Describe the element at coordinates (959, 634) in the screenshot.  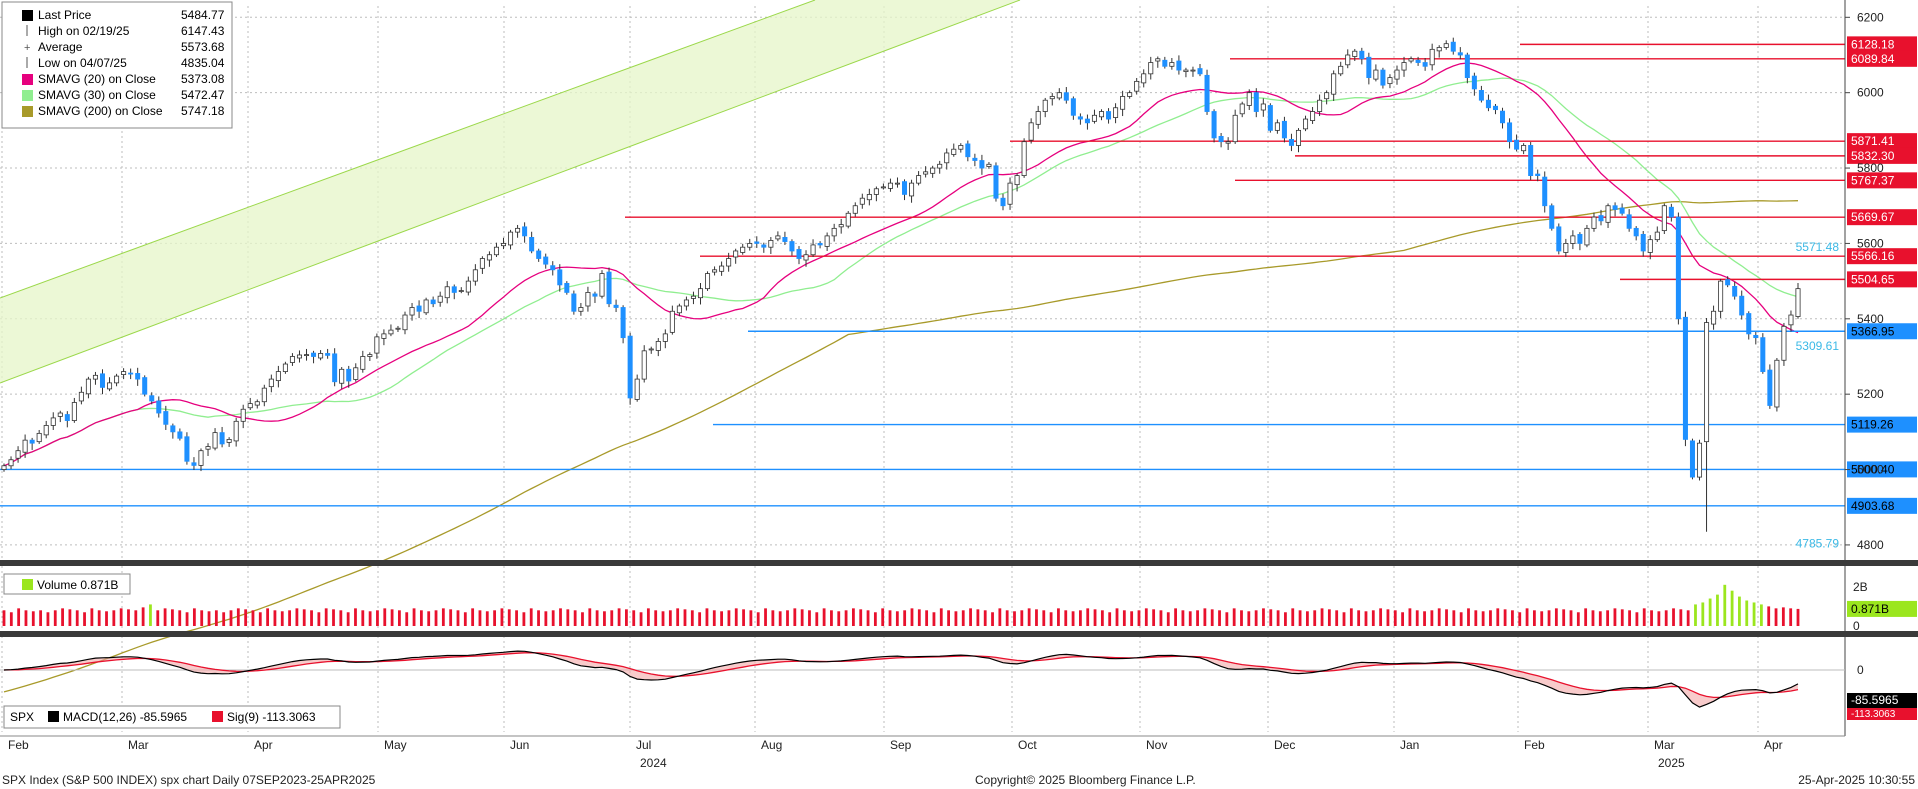
I see `panel-separator` at that location.